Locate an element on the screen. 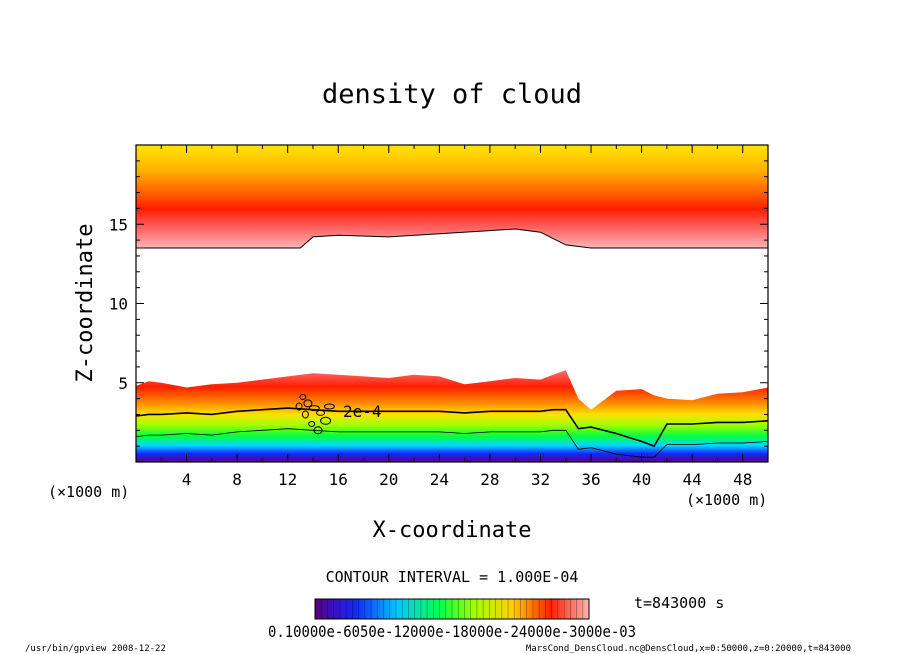 The image size is (904, 654). x-tick-label: 36 is located at coordinates (590, 479).